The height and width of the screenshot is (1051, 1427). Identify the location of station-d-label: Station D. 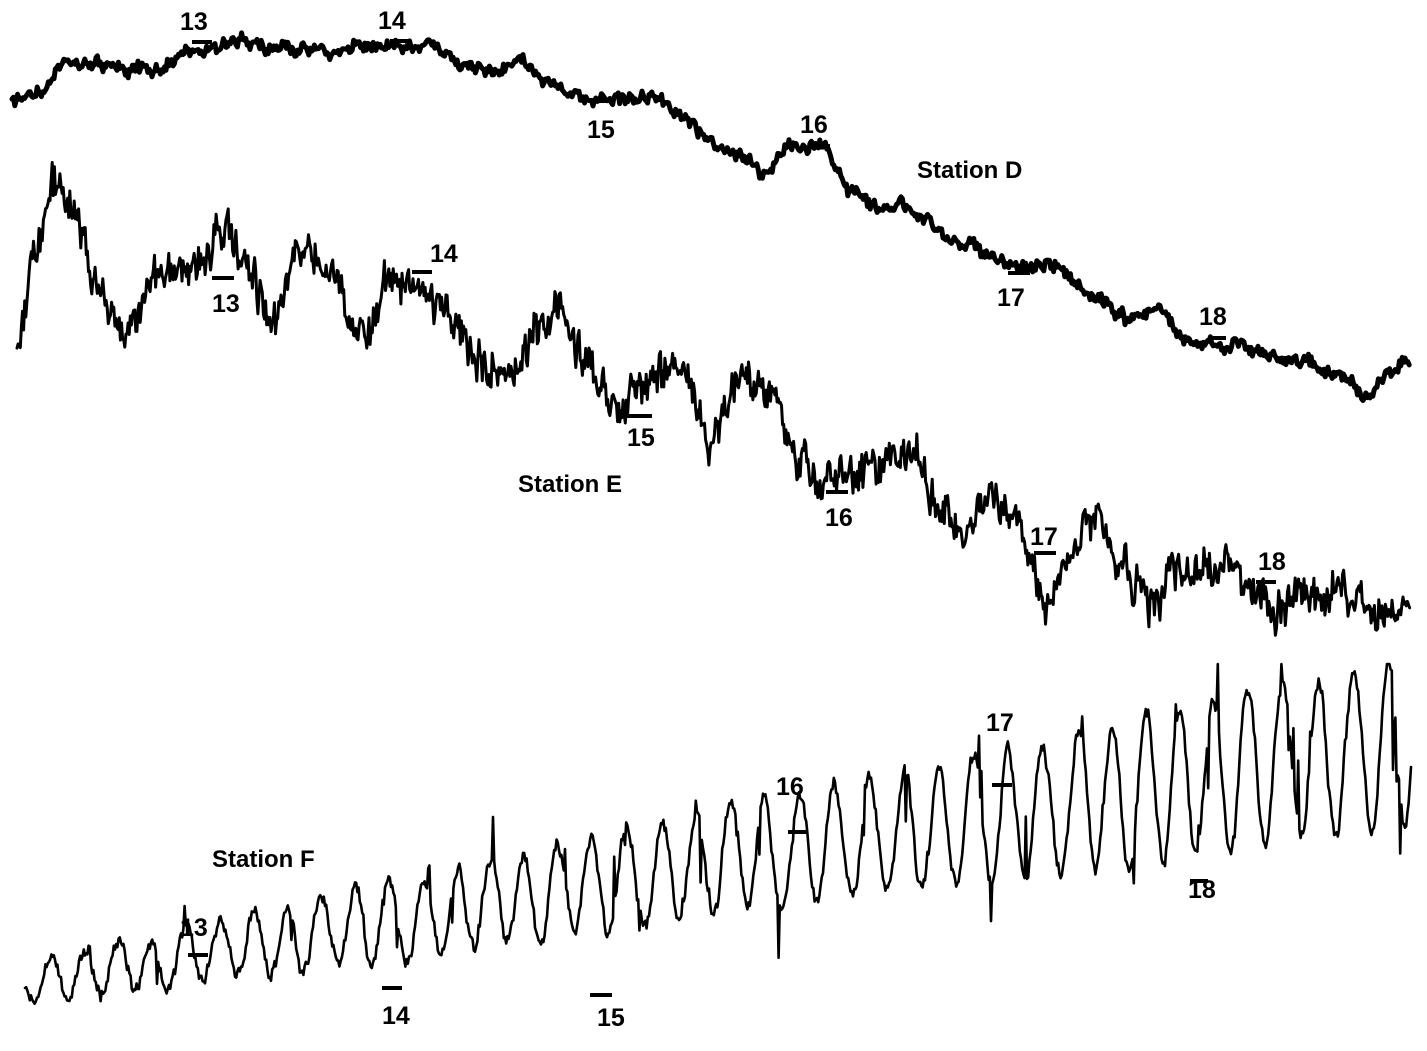
(969, 170).